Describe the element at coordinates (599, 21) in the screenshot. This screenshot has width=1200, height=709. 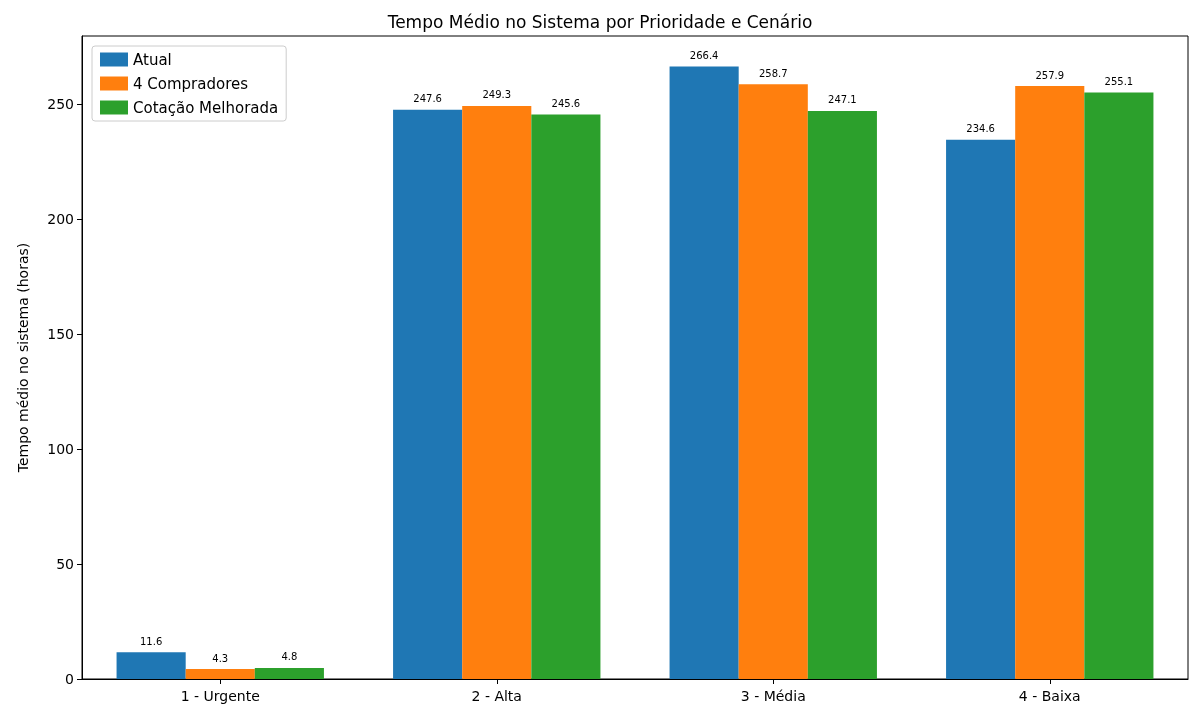
I see `chart-title: Tempo Médio no Sistema por Prioridade e Cenário` at that location.